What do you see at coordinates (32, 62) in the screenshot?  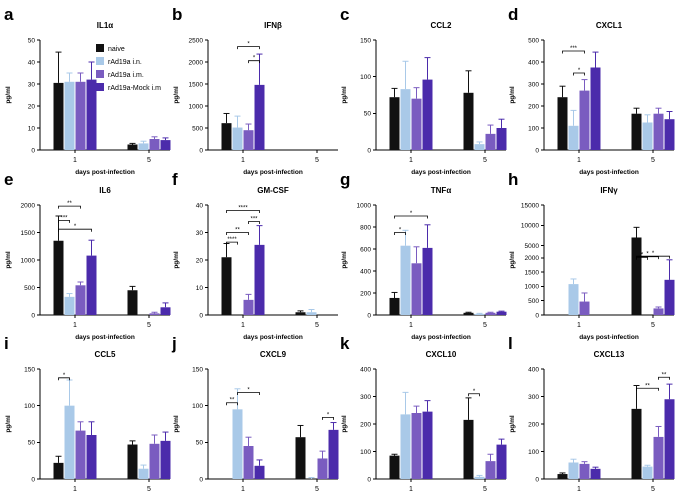 I see `y-tick-label: 40` at bounding box center [32, 62].